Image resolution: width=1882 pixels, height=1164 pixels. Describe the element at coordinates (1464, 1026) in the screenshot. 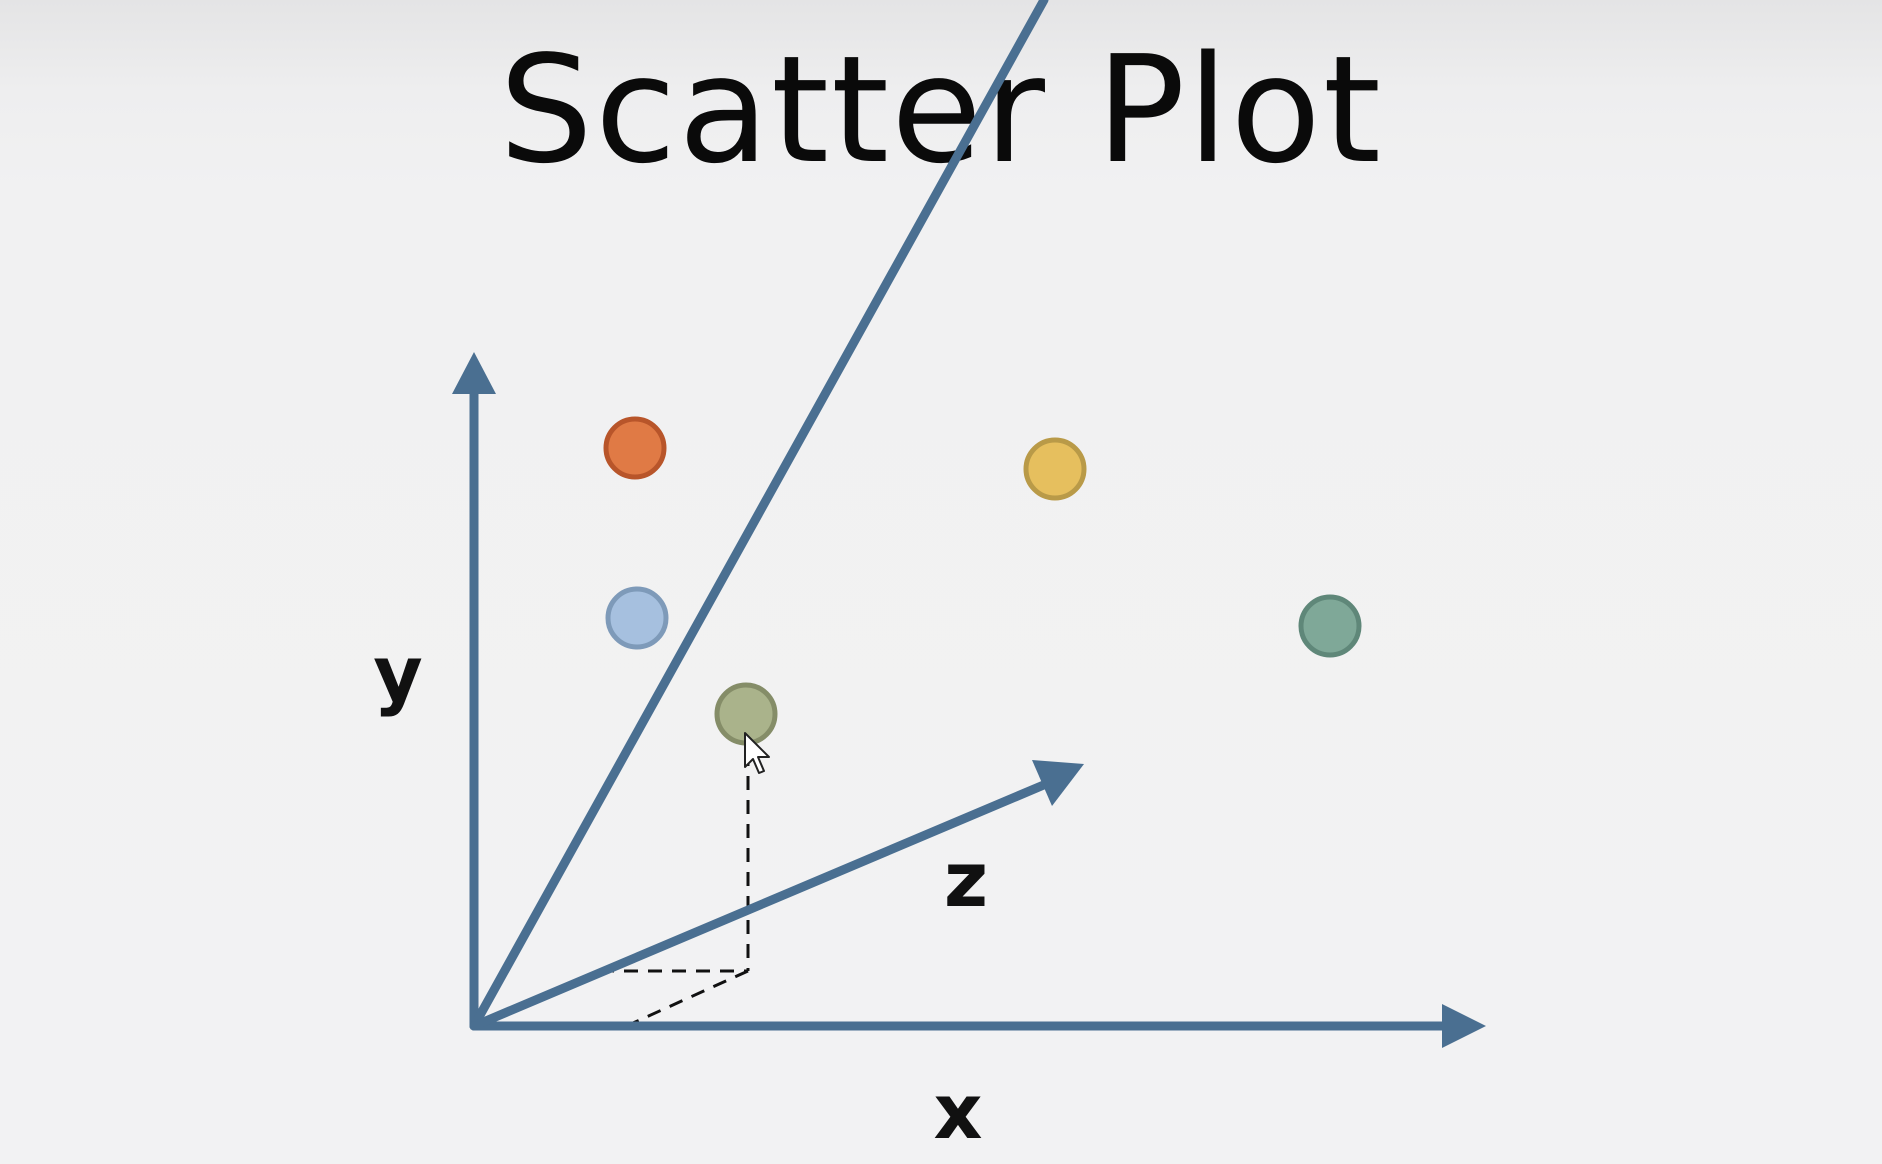

I see `x-axis-arrowhead` at that location.